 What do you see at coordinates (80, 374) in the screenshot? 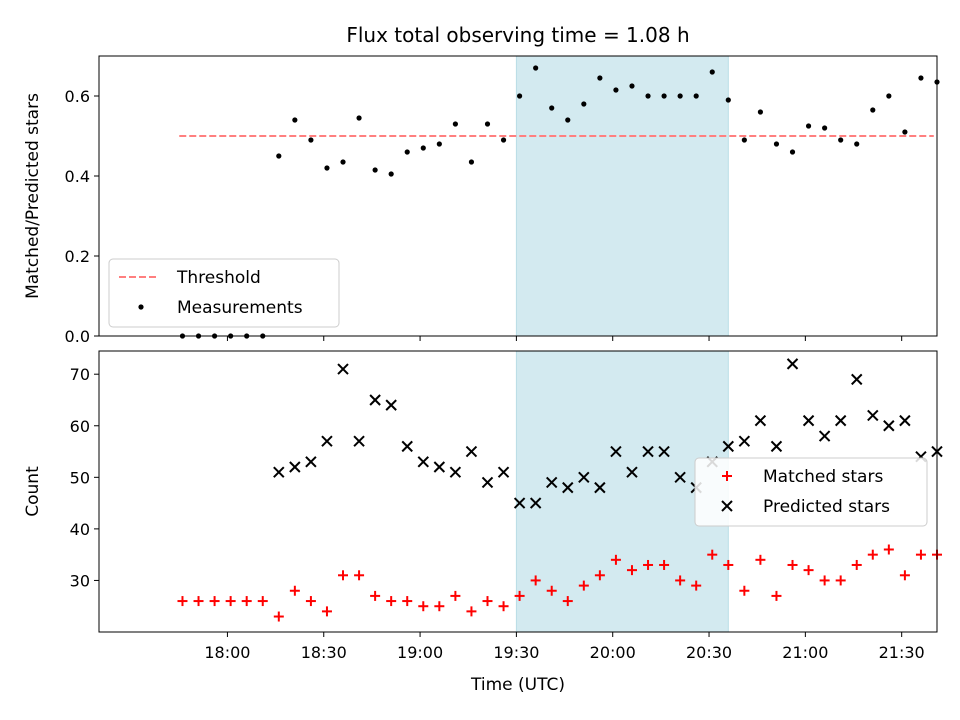
I see `y-tick-label: 70` at bounding box center [80, 374].